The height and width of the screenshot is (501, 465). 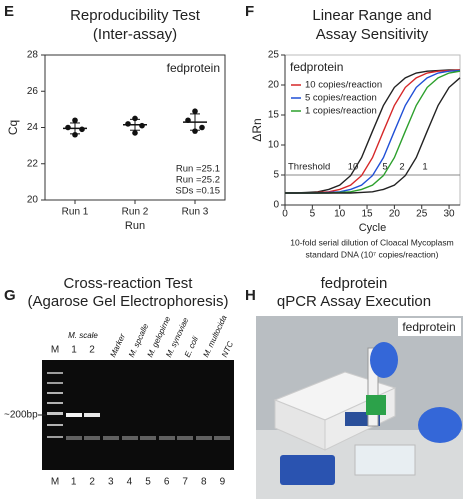 I want to click on x-axis-label: Run, so click(x=135, y=226).